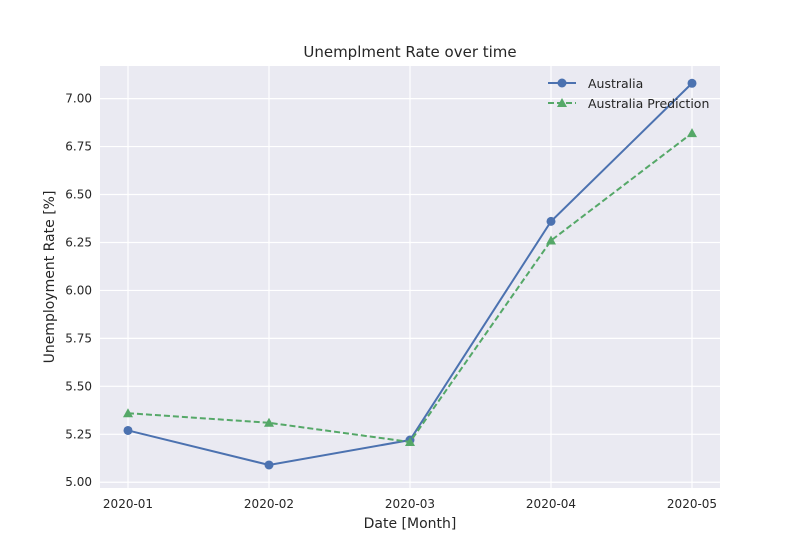 Image resolution: width=800 pixels, height=550 pixels. What do you see at coordinates (562, 83) in the screenshot?
I see `legend-marker-australia` at bounding box center [562, 83].